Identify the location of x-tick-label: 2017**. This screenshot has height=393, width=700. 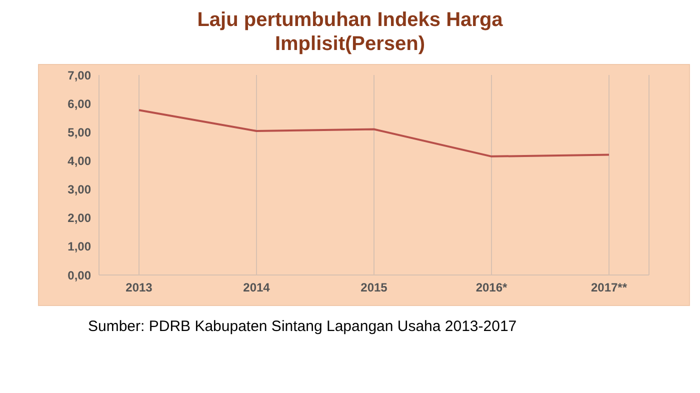
(609, 287).